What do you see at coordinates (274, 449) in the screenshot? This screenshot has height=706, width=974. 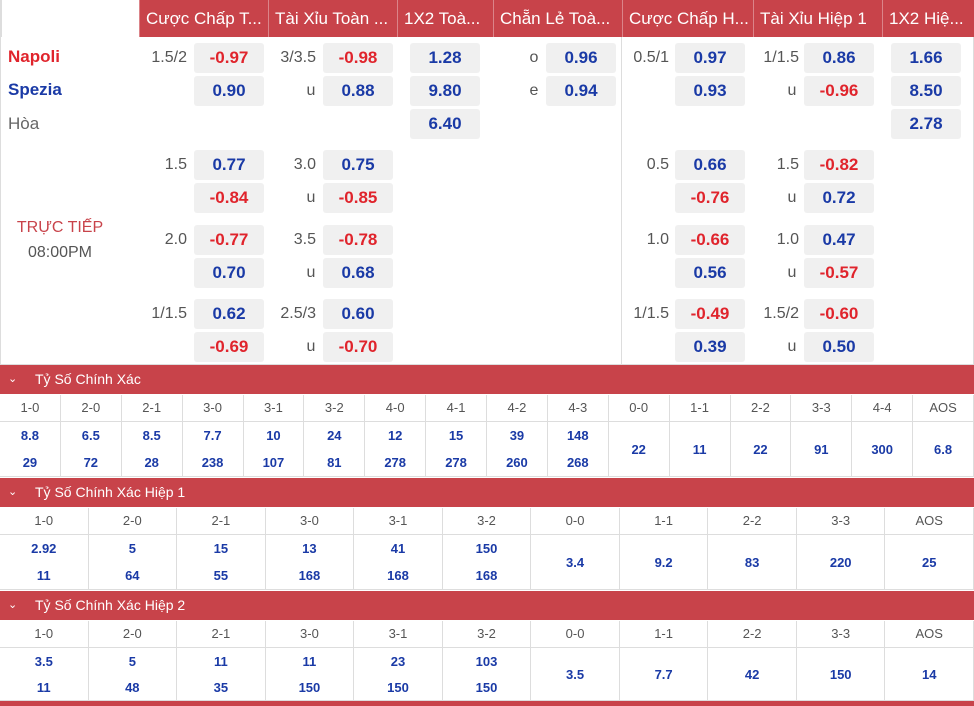 I see `score-odds-cell: 10 107` at bounding box center [274, 449].